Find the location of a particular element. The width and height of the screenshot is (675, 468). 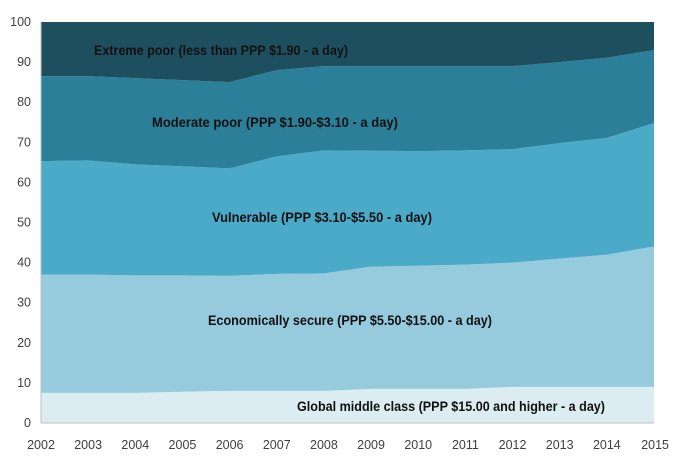

y-tick-label: 0 is located at coordinates (27, 423).